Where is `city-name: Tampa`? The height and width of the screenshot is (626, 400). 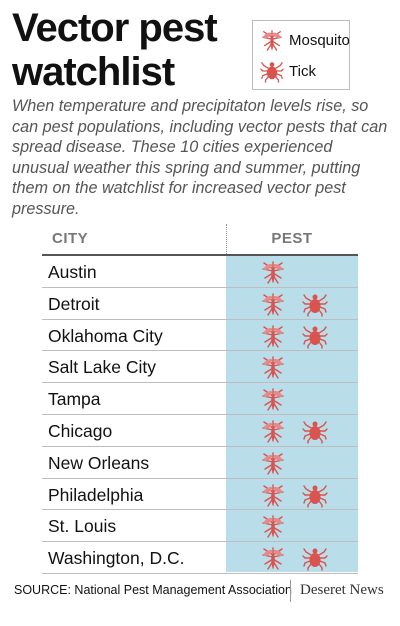
city-name: Tampa is located at coordinates (74, 399).